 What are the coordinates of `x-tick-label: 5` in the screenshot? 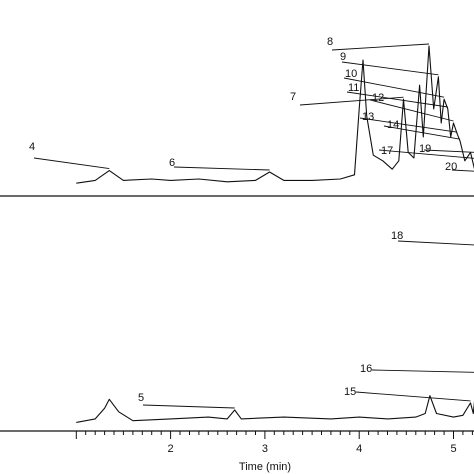 It's located at (453, 449).